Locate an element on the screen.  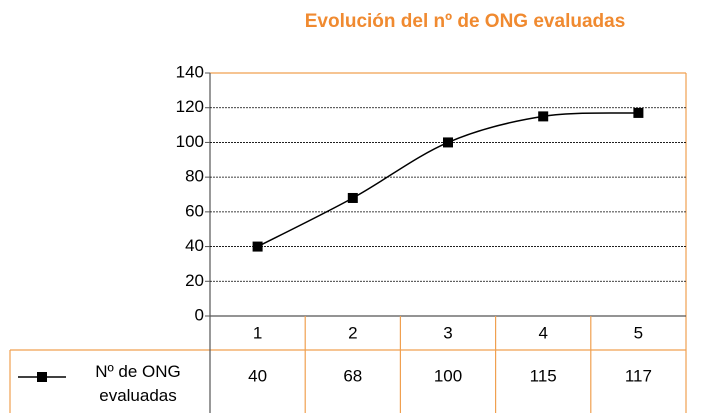
x-tick-label: 1 is located at coordinates (257, 332).